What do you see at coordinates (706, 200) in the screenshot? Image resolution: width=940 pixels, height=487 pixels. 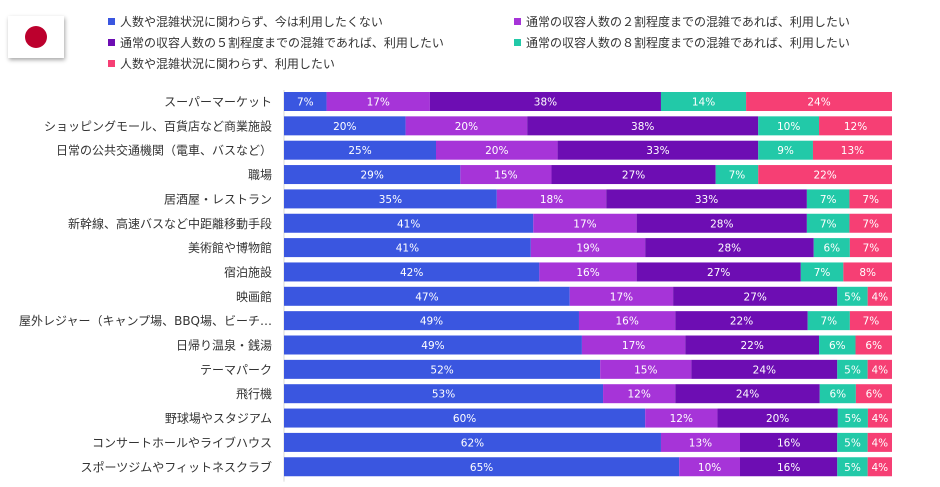 I see `data-label: 33%` at bounding box center [706, 200].